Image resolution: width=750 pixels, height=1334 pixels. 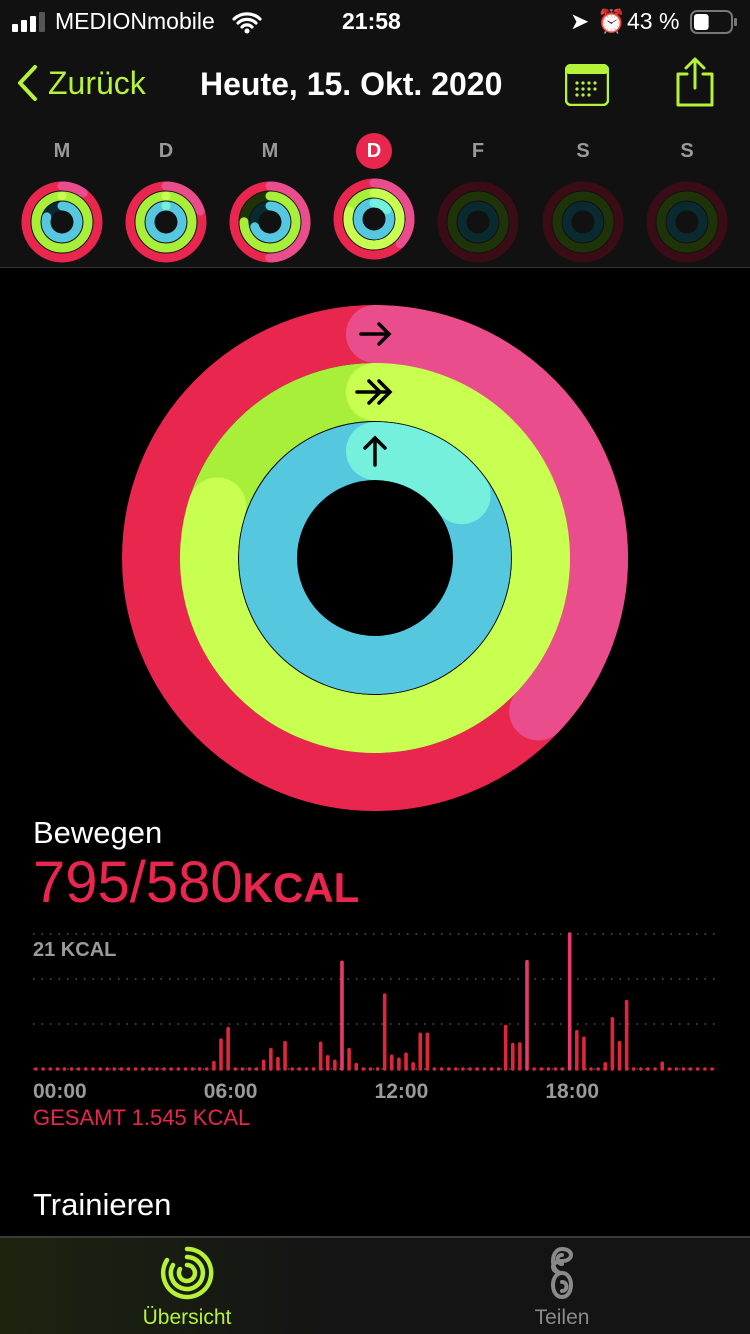 I want to click on clock: 21:58, so click(x=371, y=21).